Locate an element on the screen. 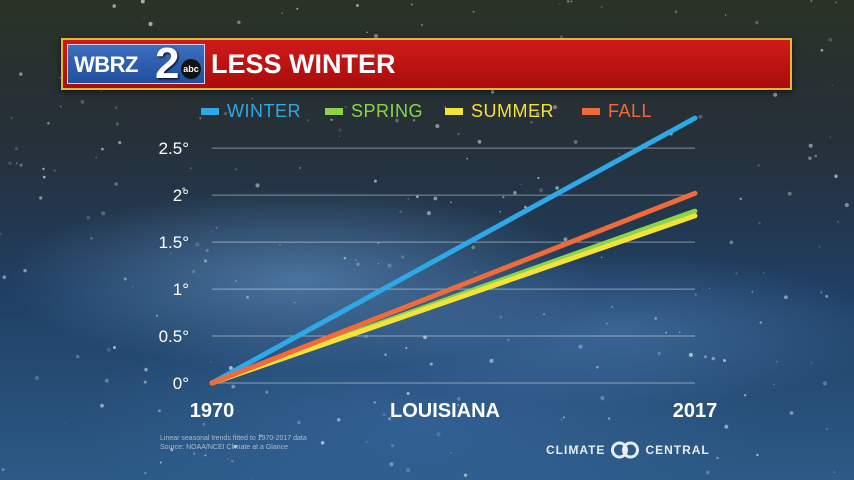 This screenshot has height=480, width=854. chart-legend: WINTER SPRING SUMMER FALL is located at coordinates (427, 111).